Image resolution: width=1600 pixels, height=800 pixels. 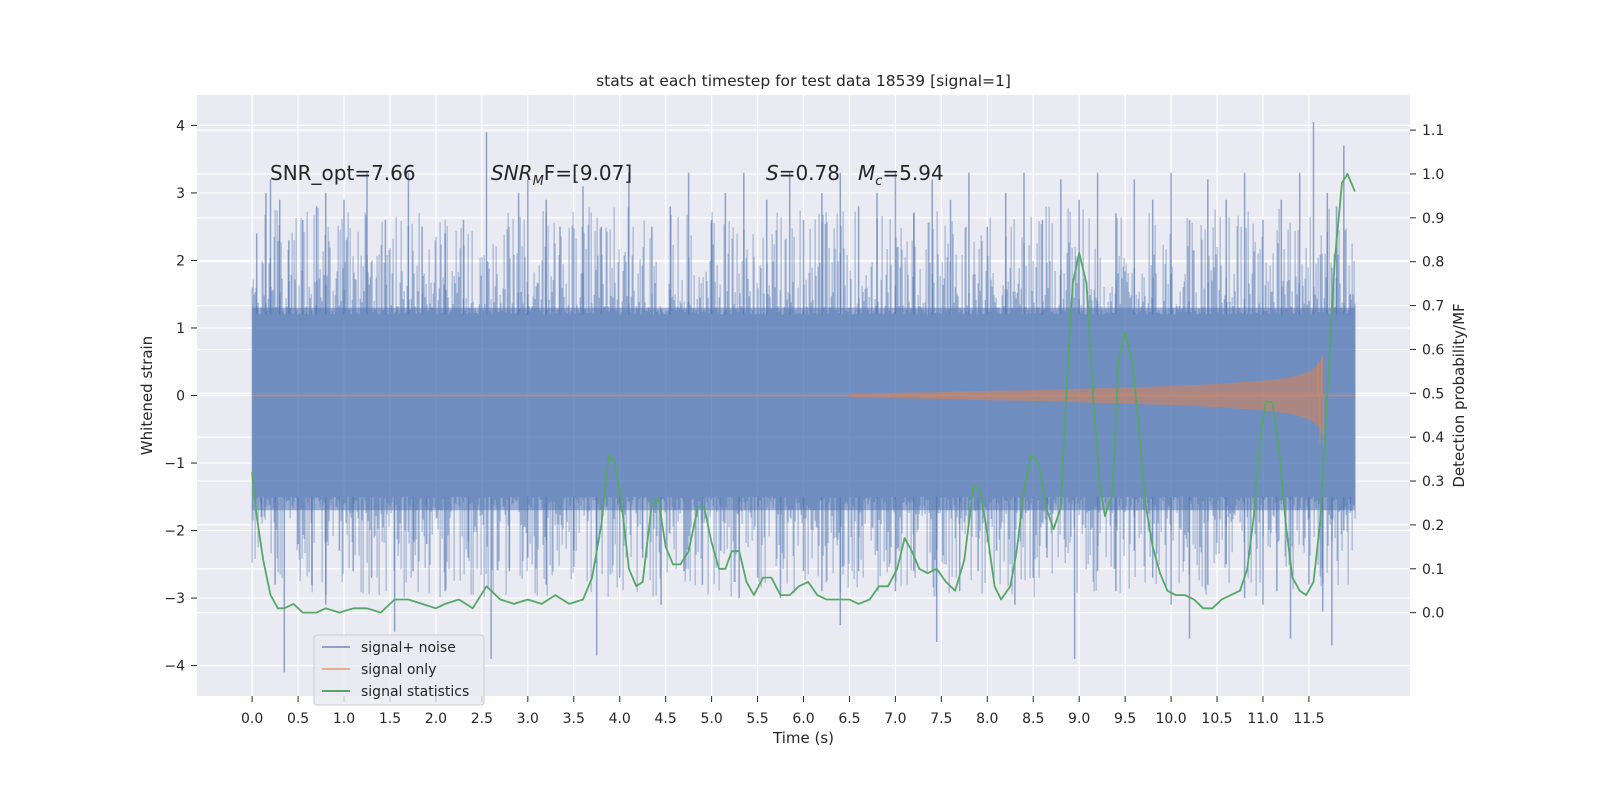 What do you see at coordinates (803, 738) in the screenshot?
I see `x-axis-label: Time (s)` at bounding box center [803, 738].